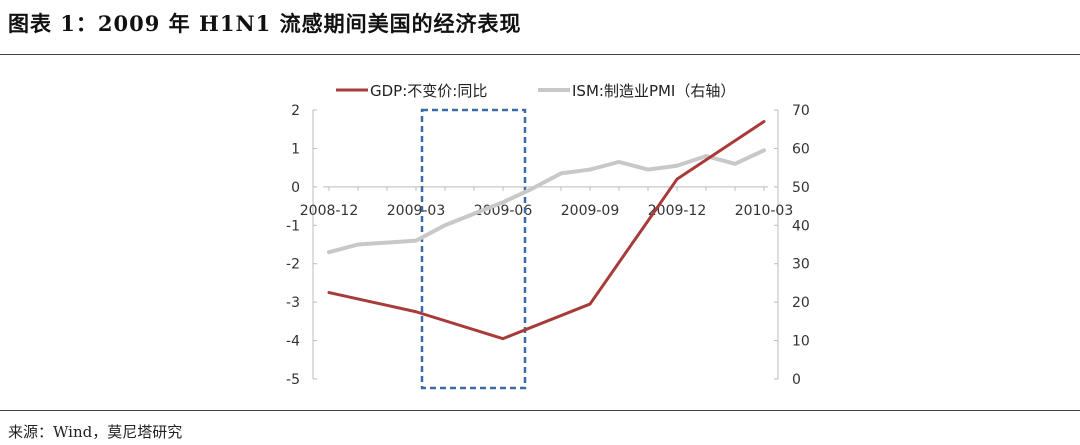  Describe the element at coordinates (293, 303) in the screenshot. I see `left-tick-label: -3` at that location.